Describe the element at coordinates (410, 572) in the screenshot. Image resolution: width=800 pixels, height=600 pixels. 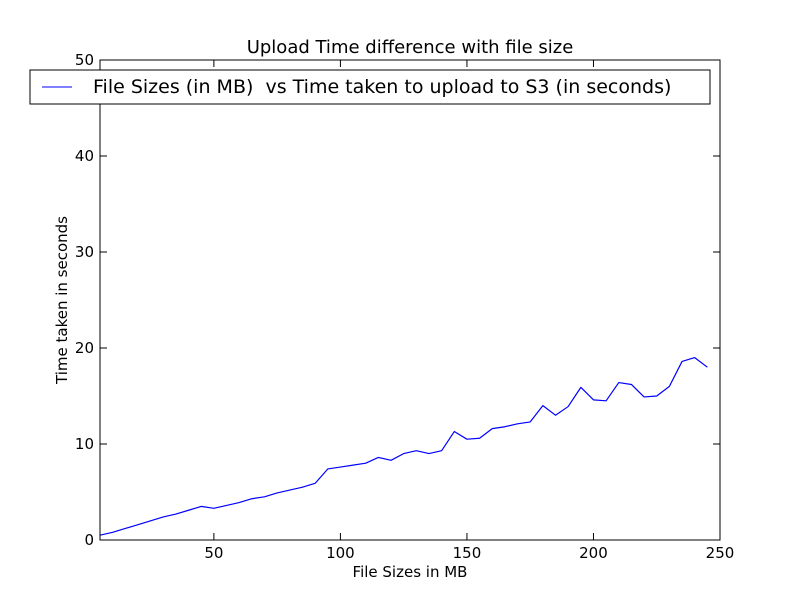
I see `x-axis-label: File Sizes in MB` at that location.